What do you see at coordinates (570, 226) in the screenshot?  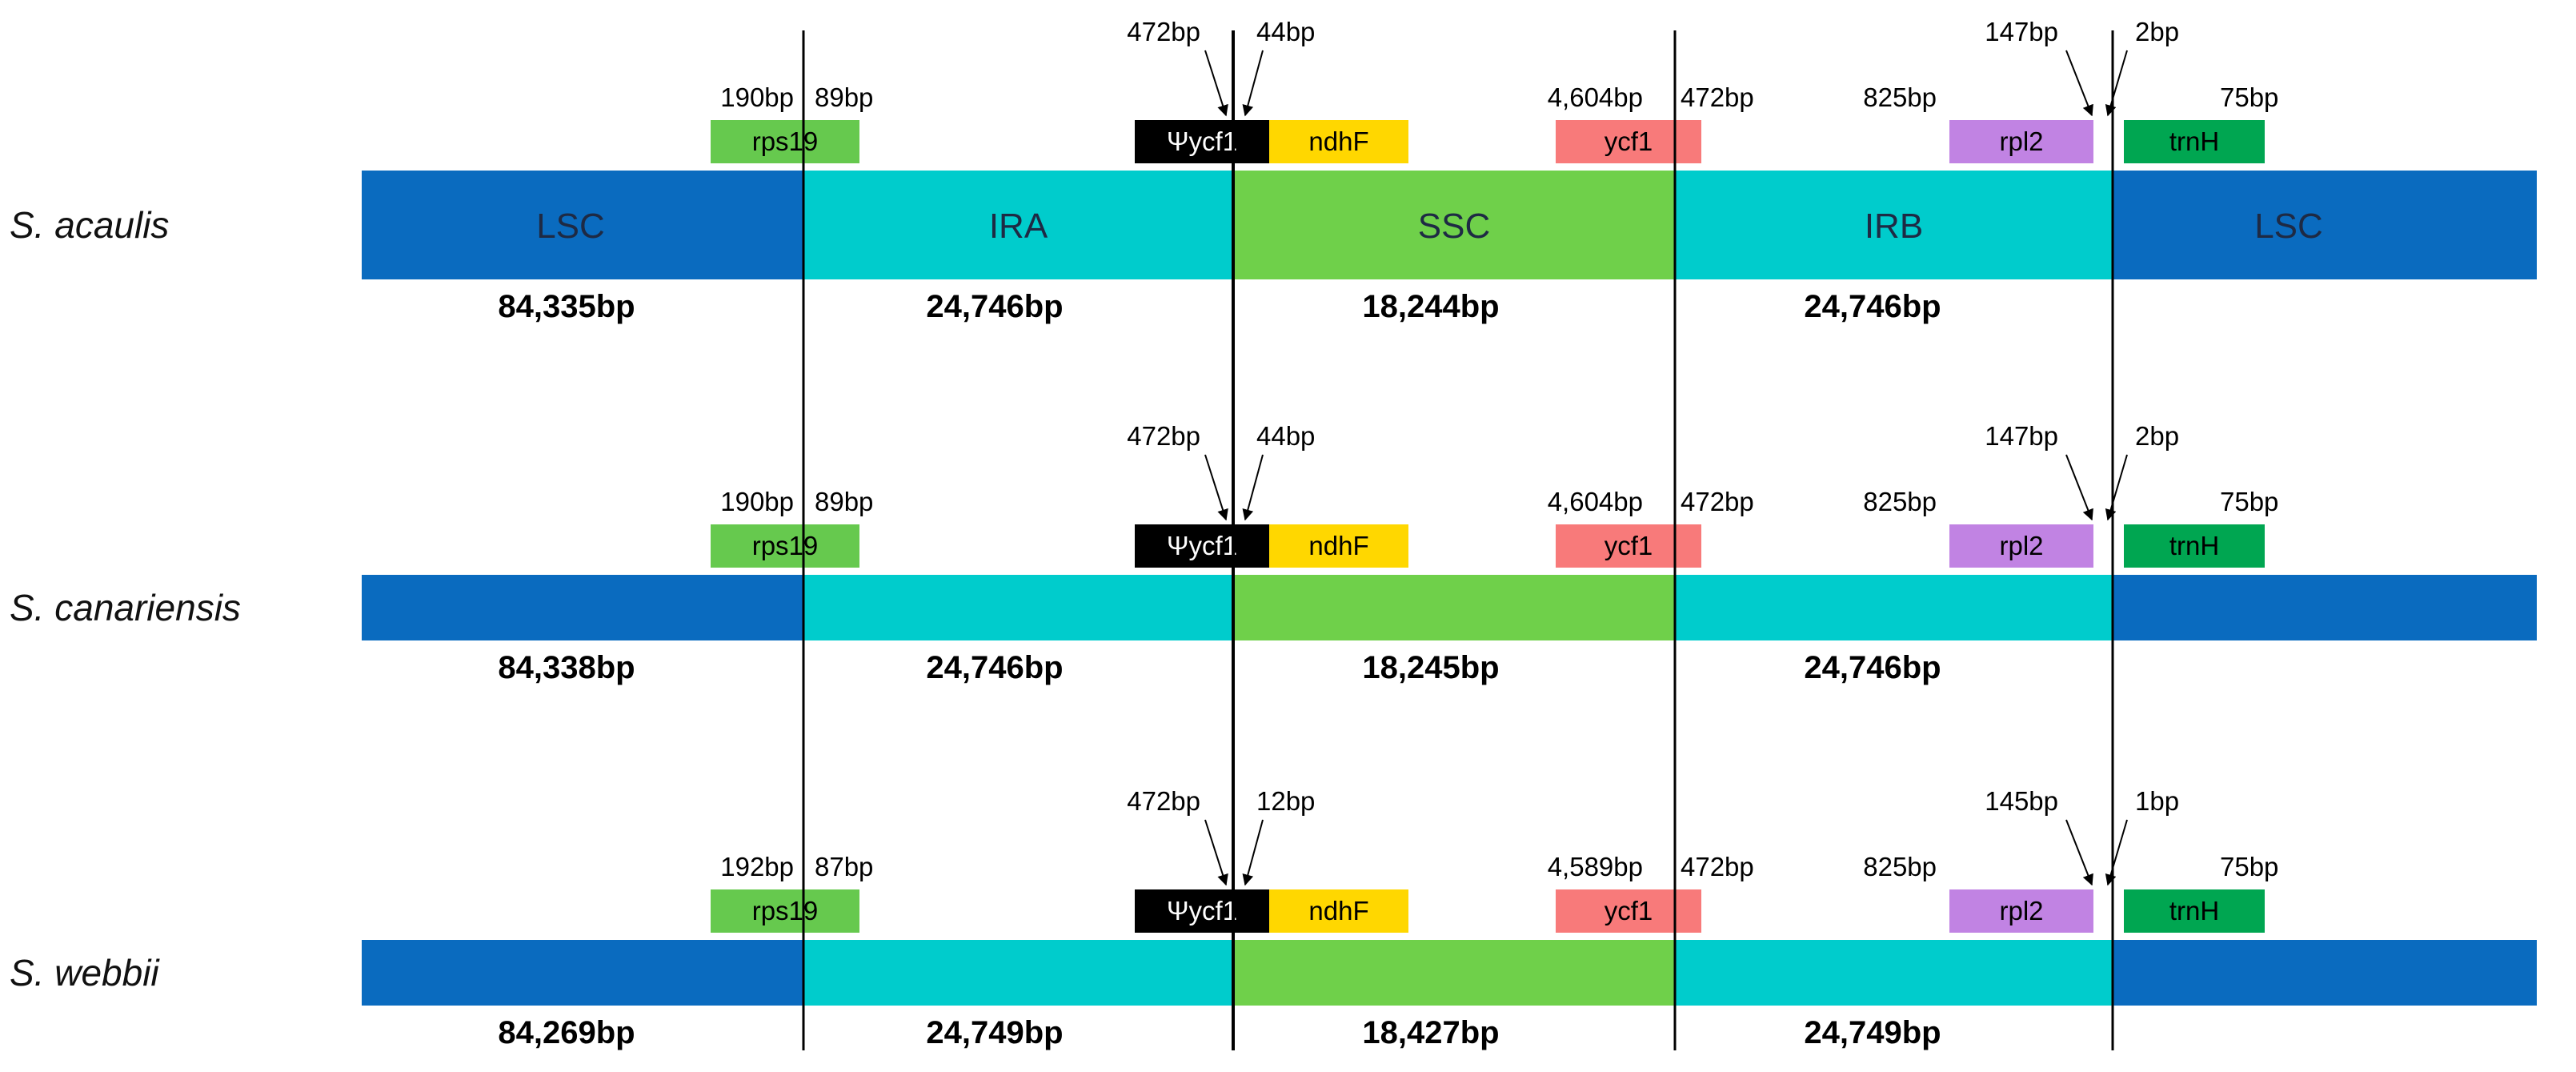 I see `region-name: LSC` at bounding box center [570, 226].